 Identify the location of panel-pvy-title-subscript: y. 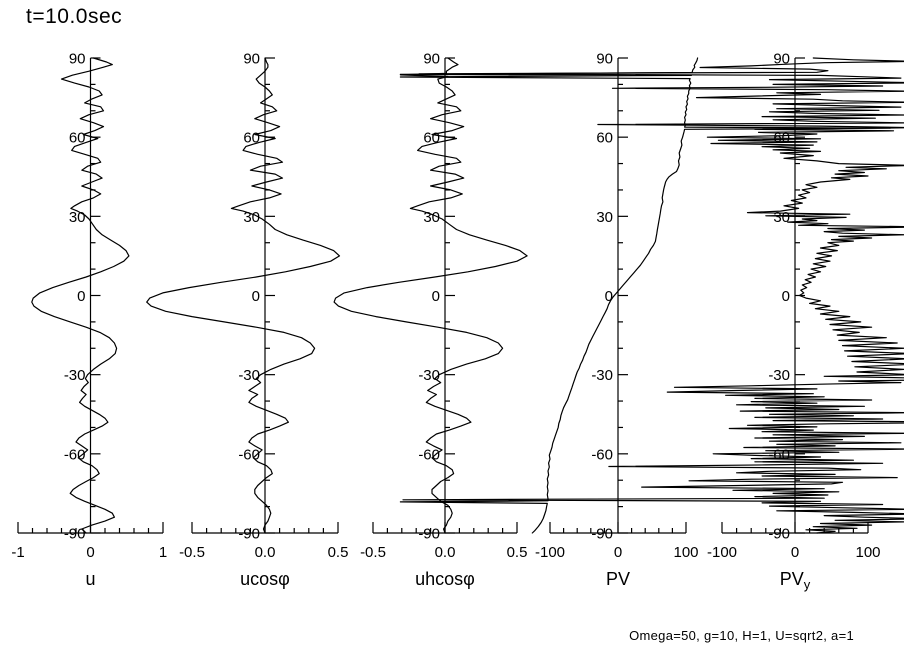
(807, 584).